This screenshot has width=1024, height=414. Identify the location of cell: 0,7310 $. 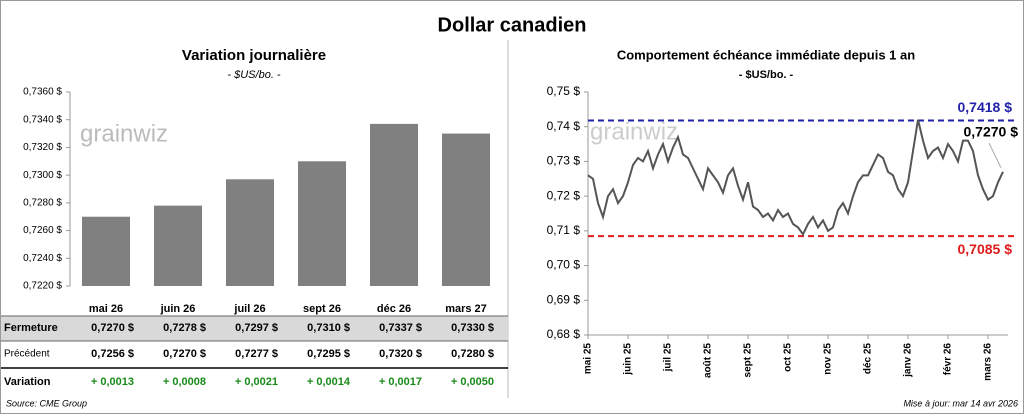
(328, 328).